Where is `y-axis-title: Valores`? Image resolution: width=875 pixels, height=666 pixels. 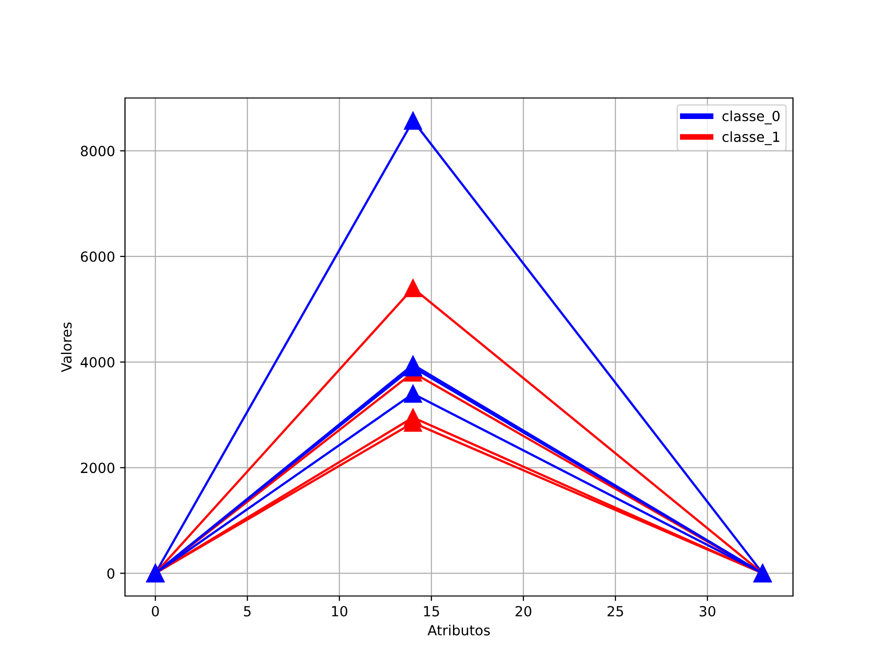
y-axis-title: Valores is located at coordinates (66, 347).